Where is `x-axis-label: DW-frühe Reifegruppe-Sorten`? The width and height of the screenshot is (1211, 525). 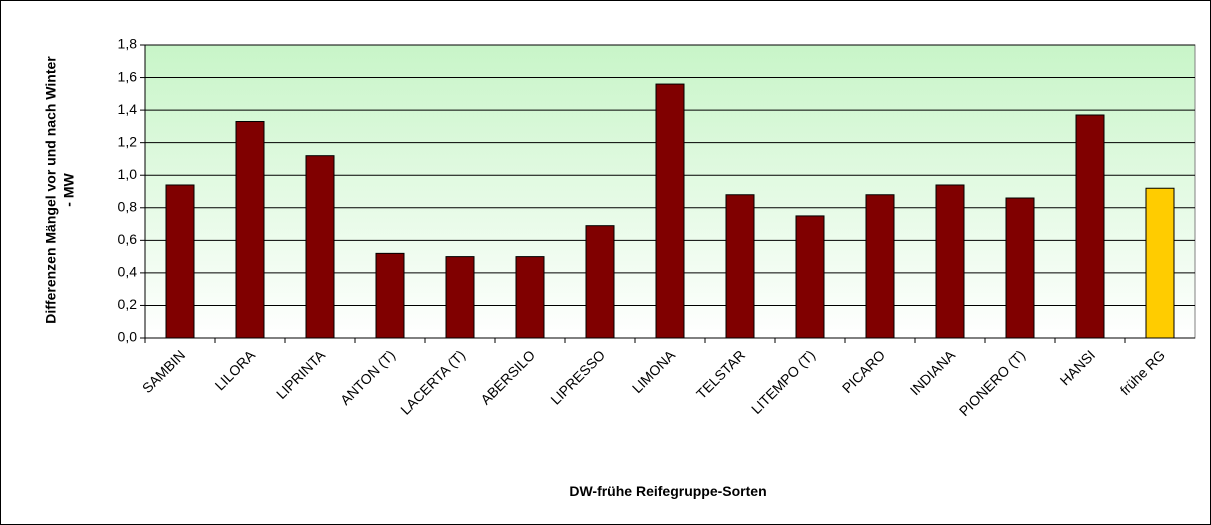 x-axis-label: DW-frühe Reifegruppe-Sorten is located at coordinates (667, 491).